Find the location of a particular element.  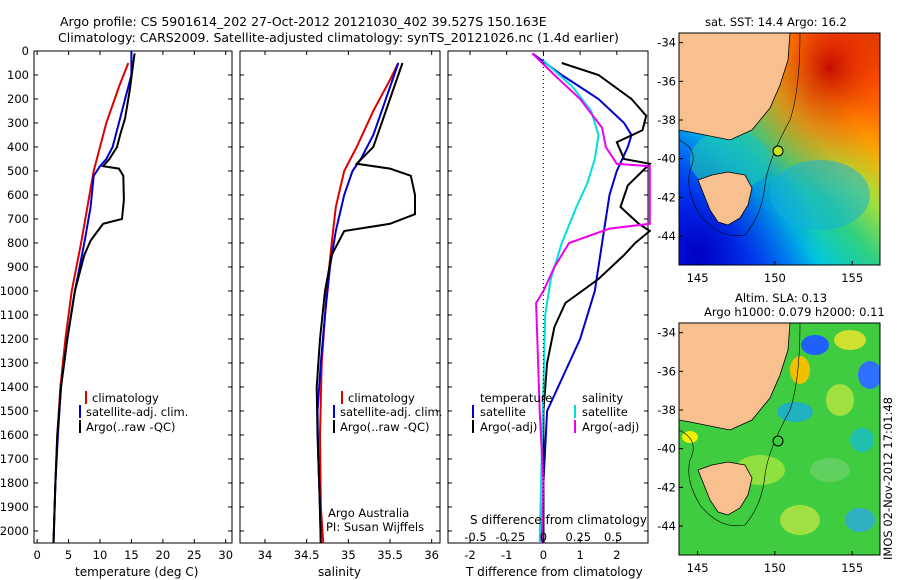

annotation-pi: PI: Susan Wijffels is located at coordinates (375, 527).